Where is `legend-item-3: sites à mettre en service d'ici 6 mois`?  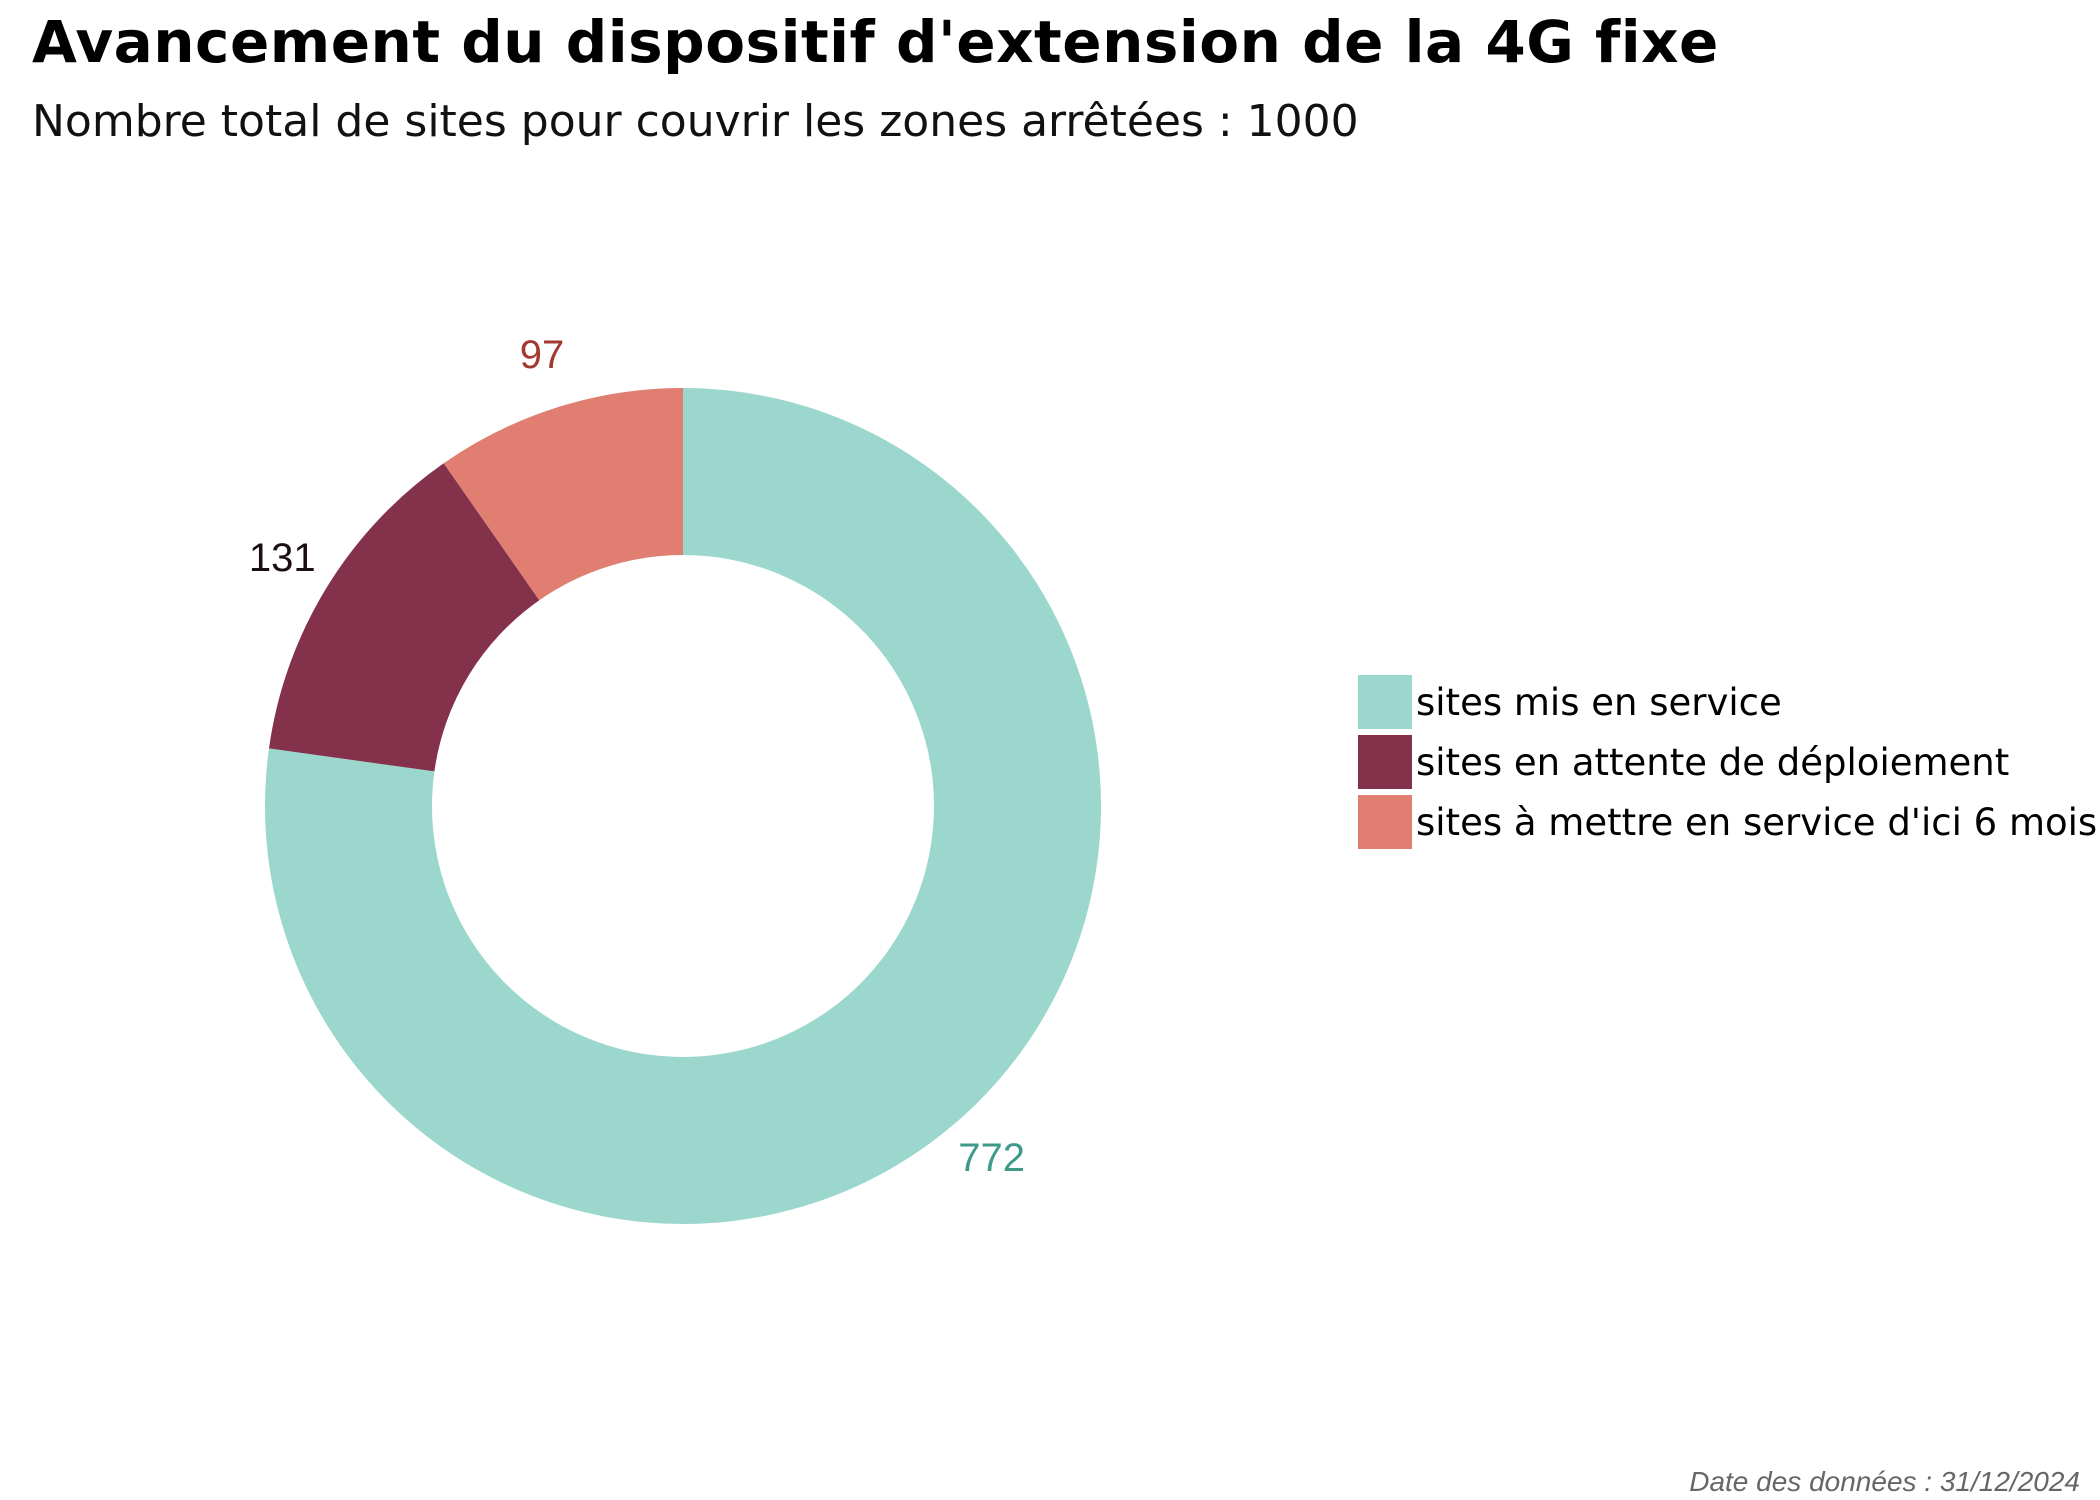 legend-item-3: sites à mettre en service d'ici 6 mois is located at coordinates (1727, 822).